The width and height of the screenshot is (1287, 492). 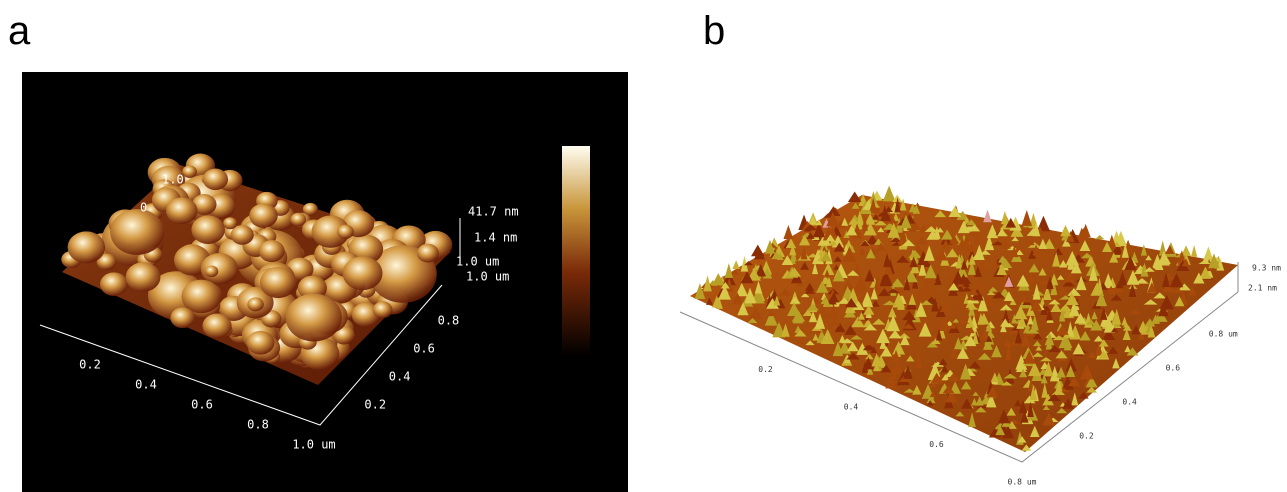 I want to click on tick-label: 2.1 nm, so click(x=1262, y=288).